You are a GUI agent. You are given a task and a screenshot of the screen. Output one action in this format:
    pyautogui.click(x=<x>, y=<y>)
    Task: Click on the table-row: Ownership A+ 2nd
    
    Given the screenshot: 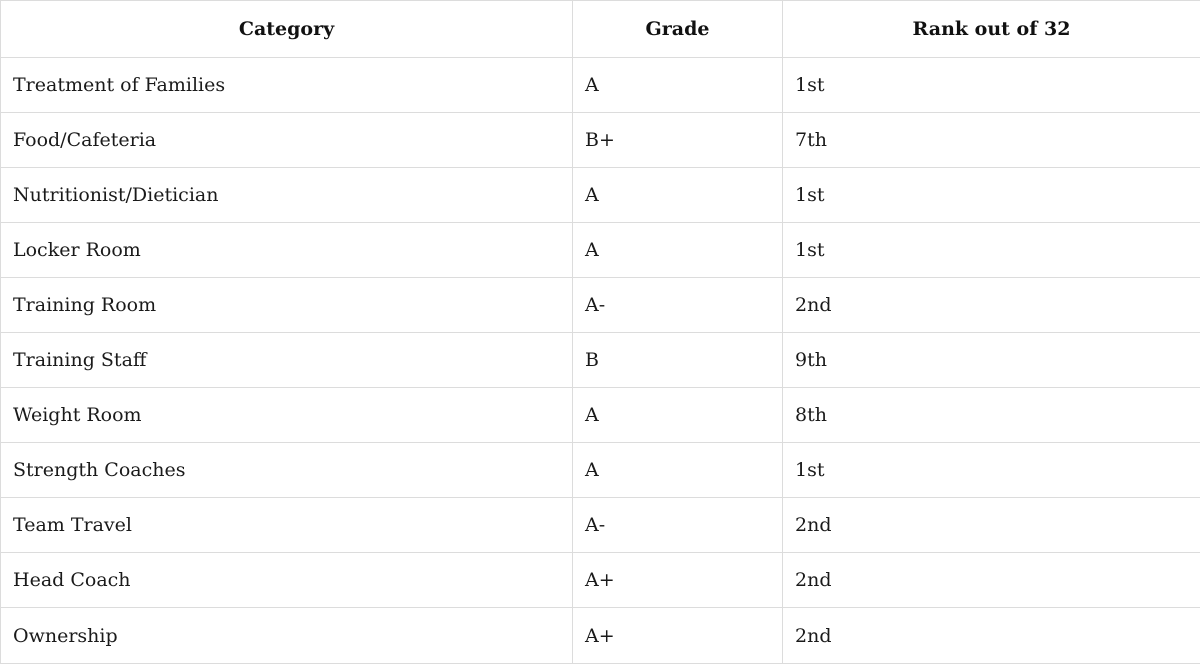 What is the action you would take?
    pyautogui.click(x=600, y=635)
    